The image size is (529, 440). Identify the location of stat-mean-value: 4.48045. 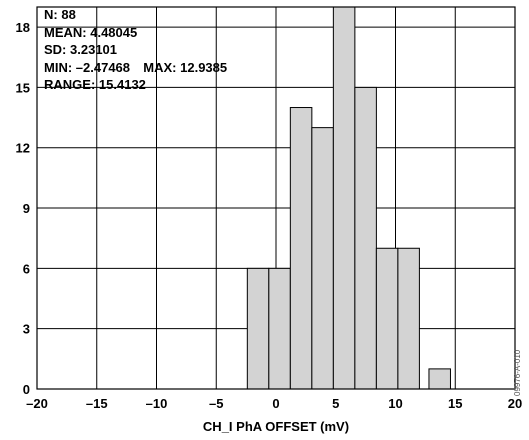
(114, 32).